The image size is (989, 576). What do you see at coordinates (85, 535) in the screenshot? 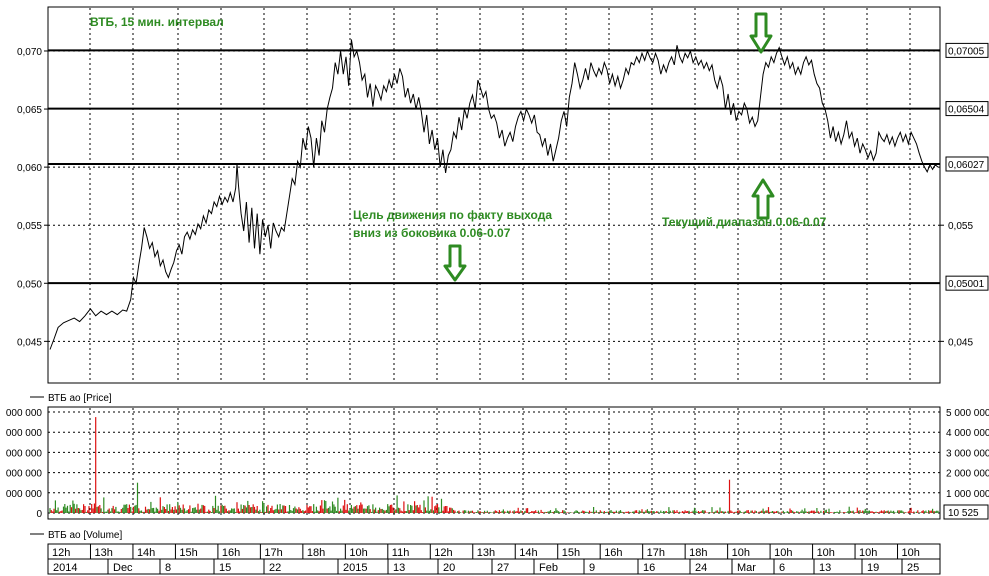
I see `volume-legend: ВТБ ao [Volume]` at bounding box center [85, 535].